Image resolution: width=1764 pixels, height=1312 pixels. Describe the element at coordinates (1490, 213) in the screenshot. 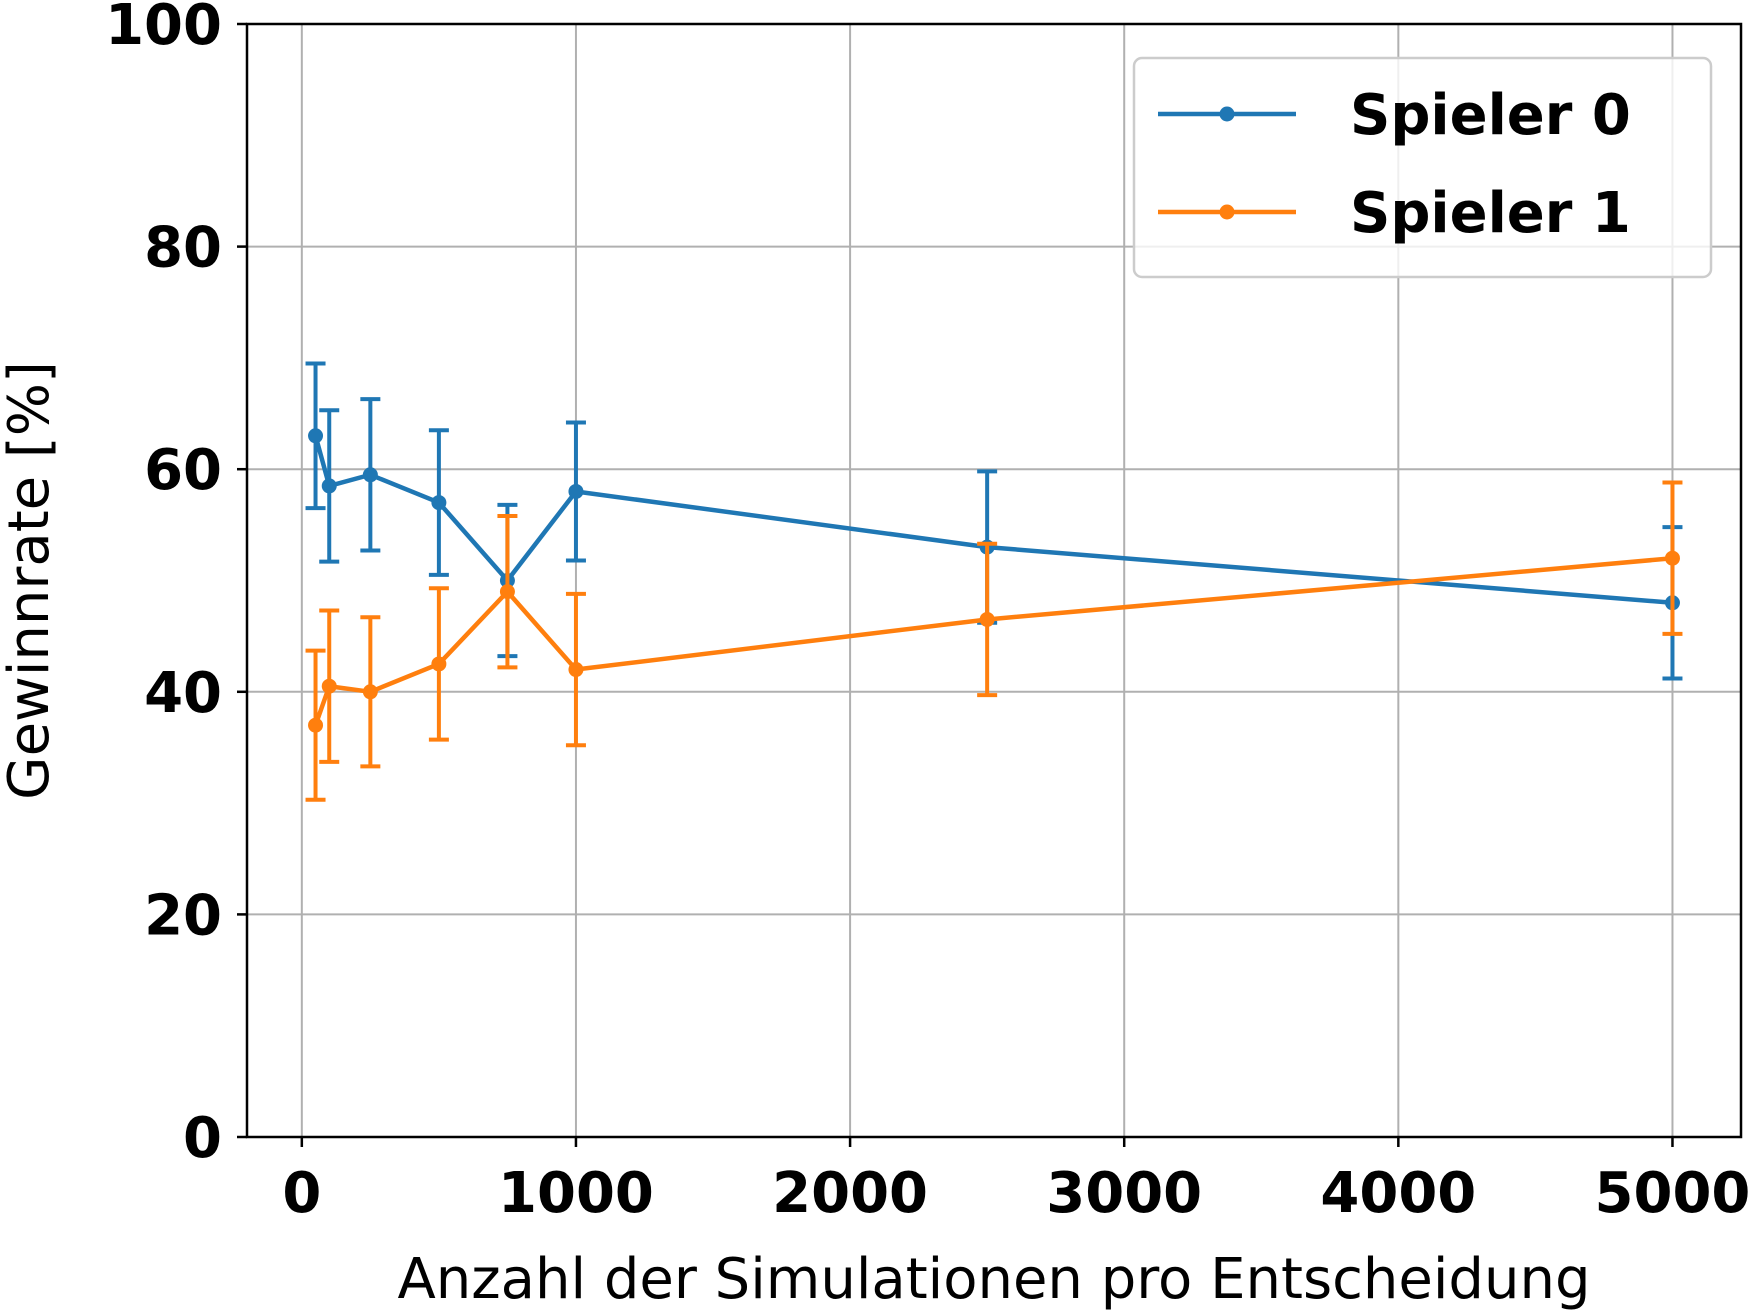

I see `legend-label: Spieler 1` at that location.